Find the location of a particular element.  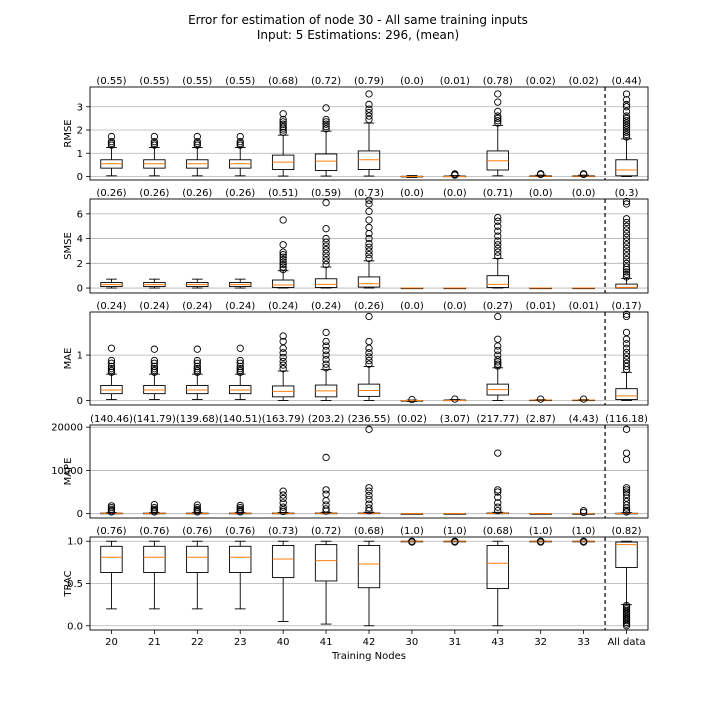

panel-frame is located at coordinates (369, 471).